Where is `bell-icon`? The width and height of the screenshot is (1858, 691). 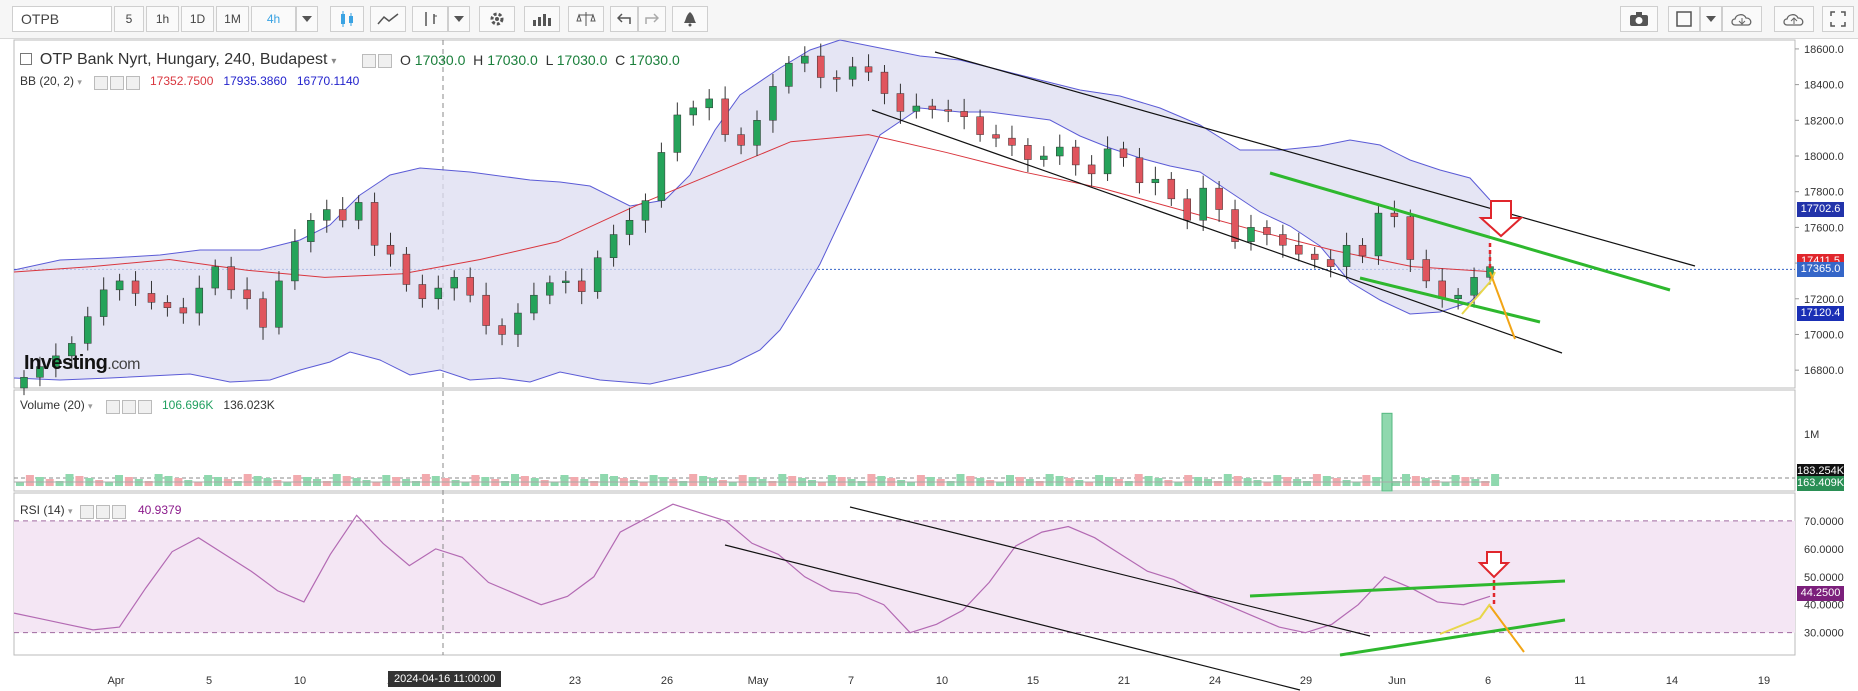
bell-icon is located at coordinates (690, 19).